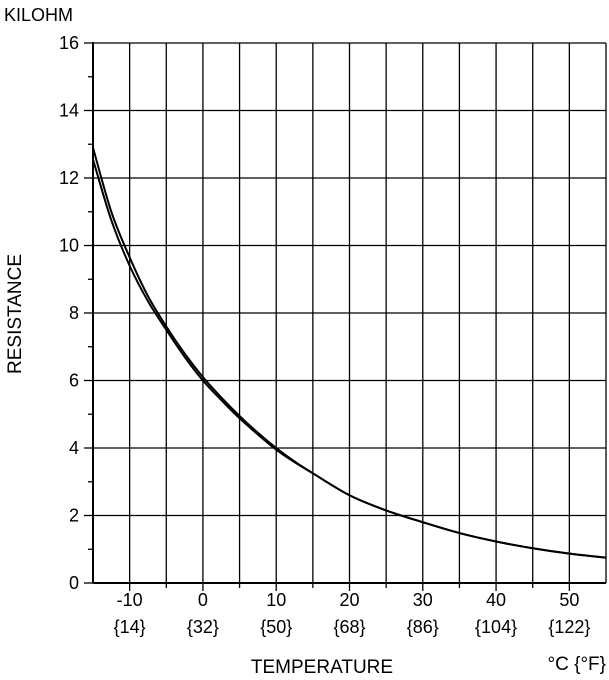 The width and height of the screenshot is (609, 680). Describe the element at coordinates (69, 43) in the screenshot. I see `y-tick-label: 16` at that location.